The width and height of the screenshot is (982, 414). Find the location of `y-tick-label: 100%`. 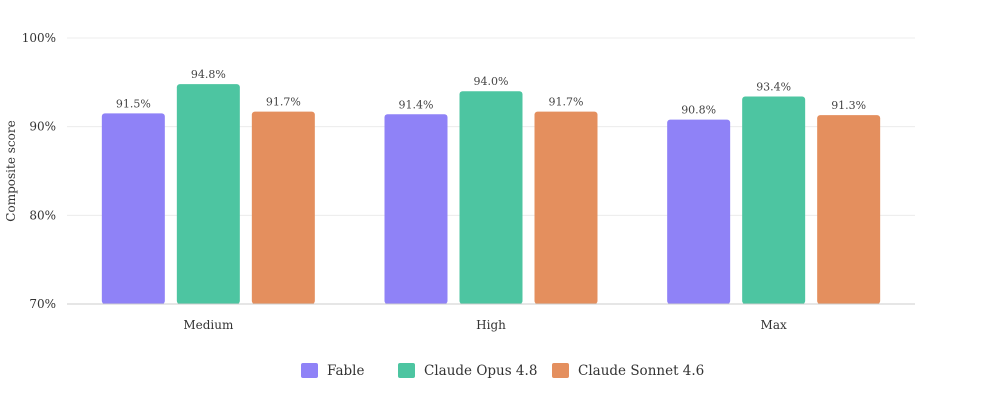

y-tick-label: 100% is located at coordinates (39, 38).